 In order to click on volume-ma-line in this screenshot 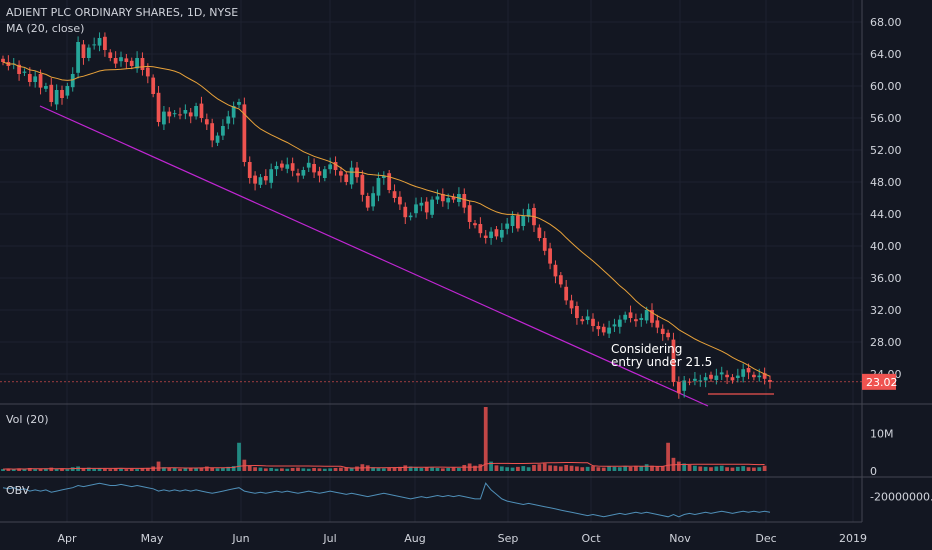, I will do `click(383, 466)`.